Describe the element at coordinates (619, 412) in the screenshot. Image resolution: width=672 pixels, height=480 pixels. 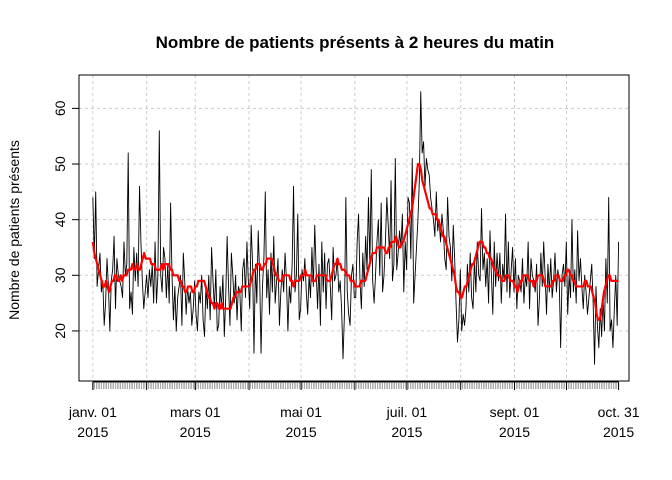
I see `x-tick-label: oct. 31` at that location.